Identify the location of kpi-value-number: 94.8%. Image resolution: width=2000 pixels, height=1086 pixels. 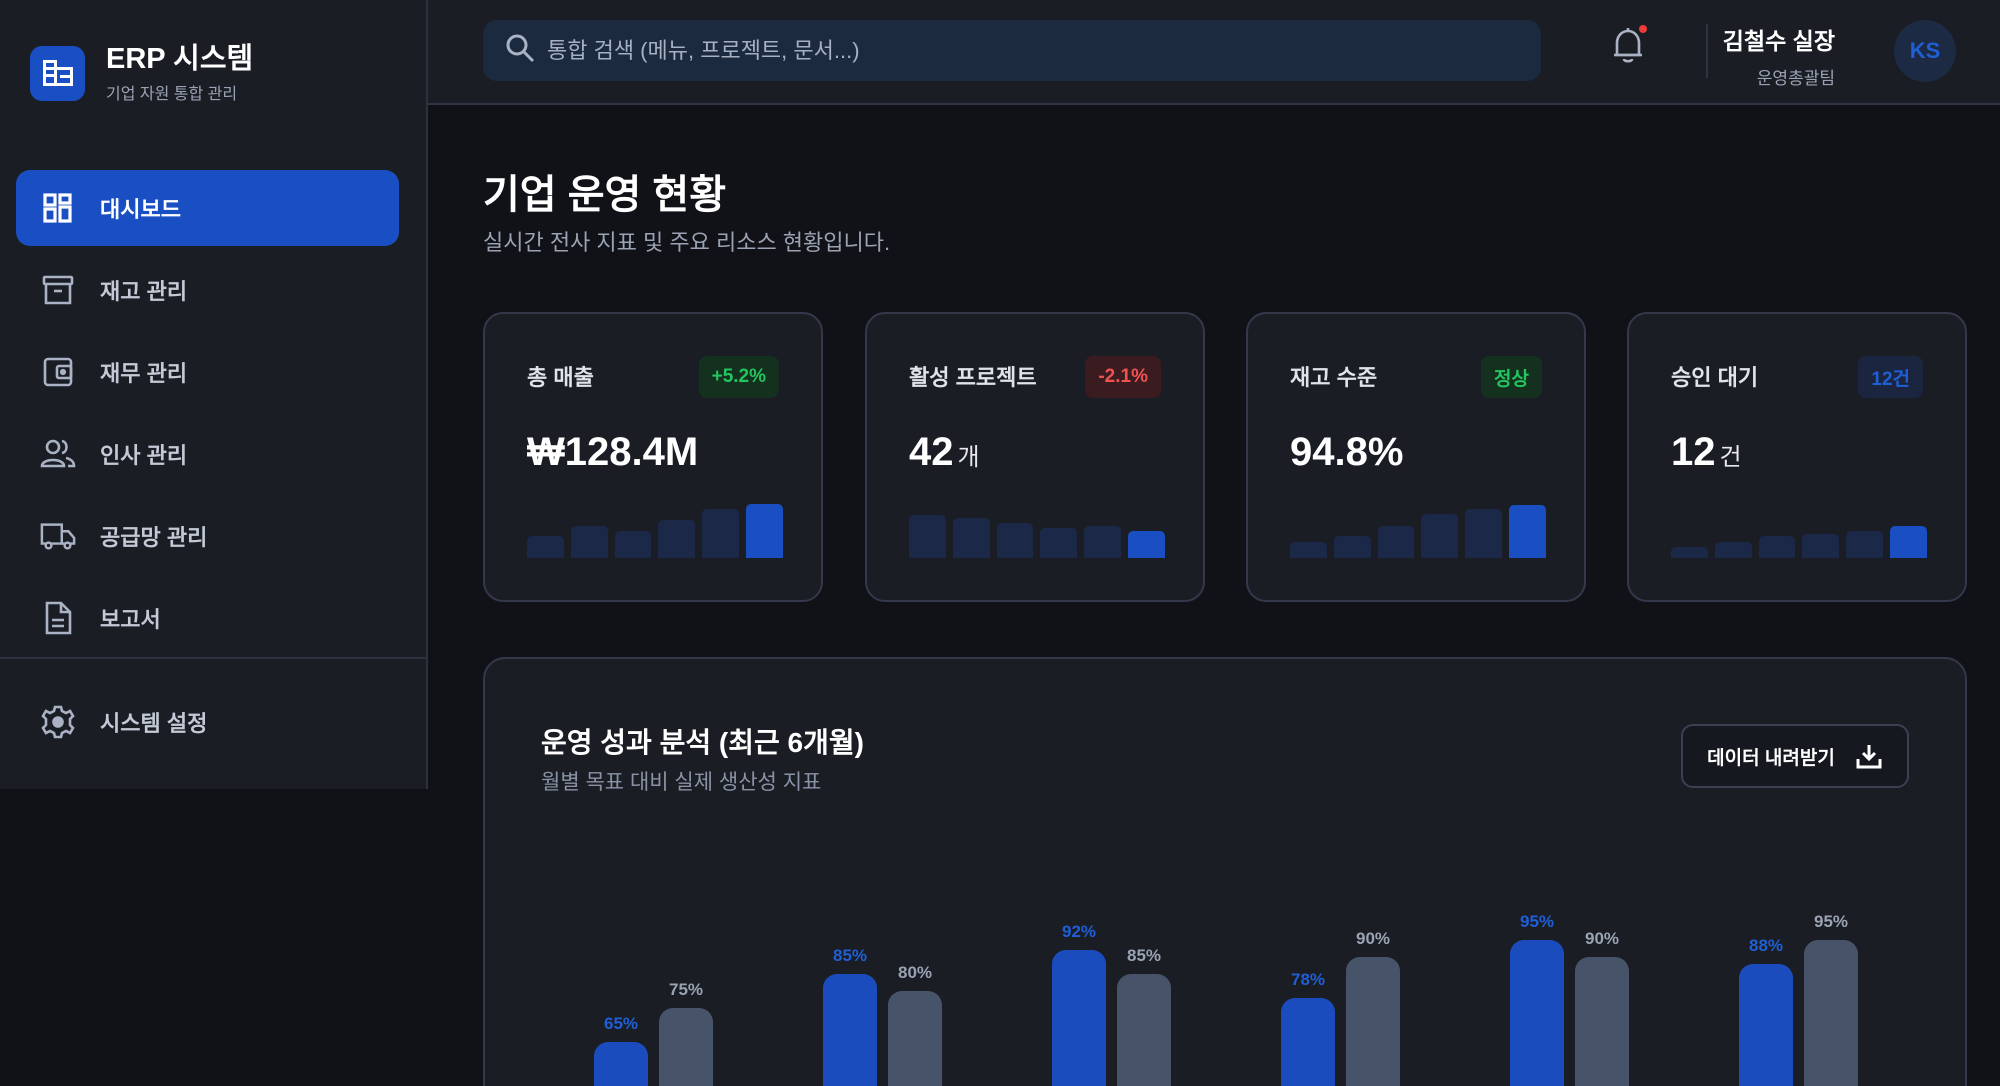
(1347, 452).